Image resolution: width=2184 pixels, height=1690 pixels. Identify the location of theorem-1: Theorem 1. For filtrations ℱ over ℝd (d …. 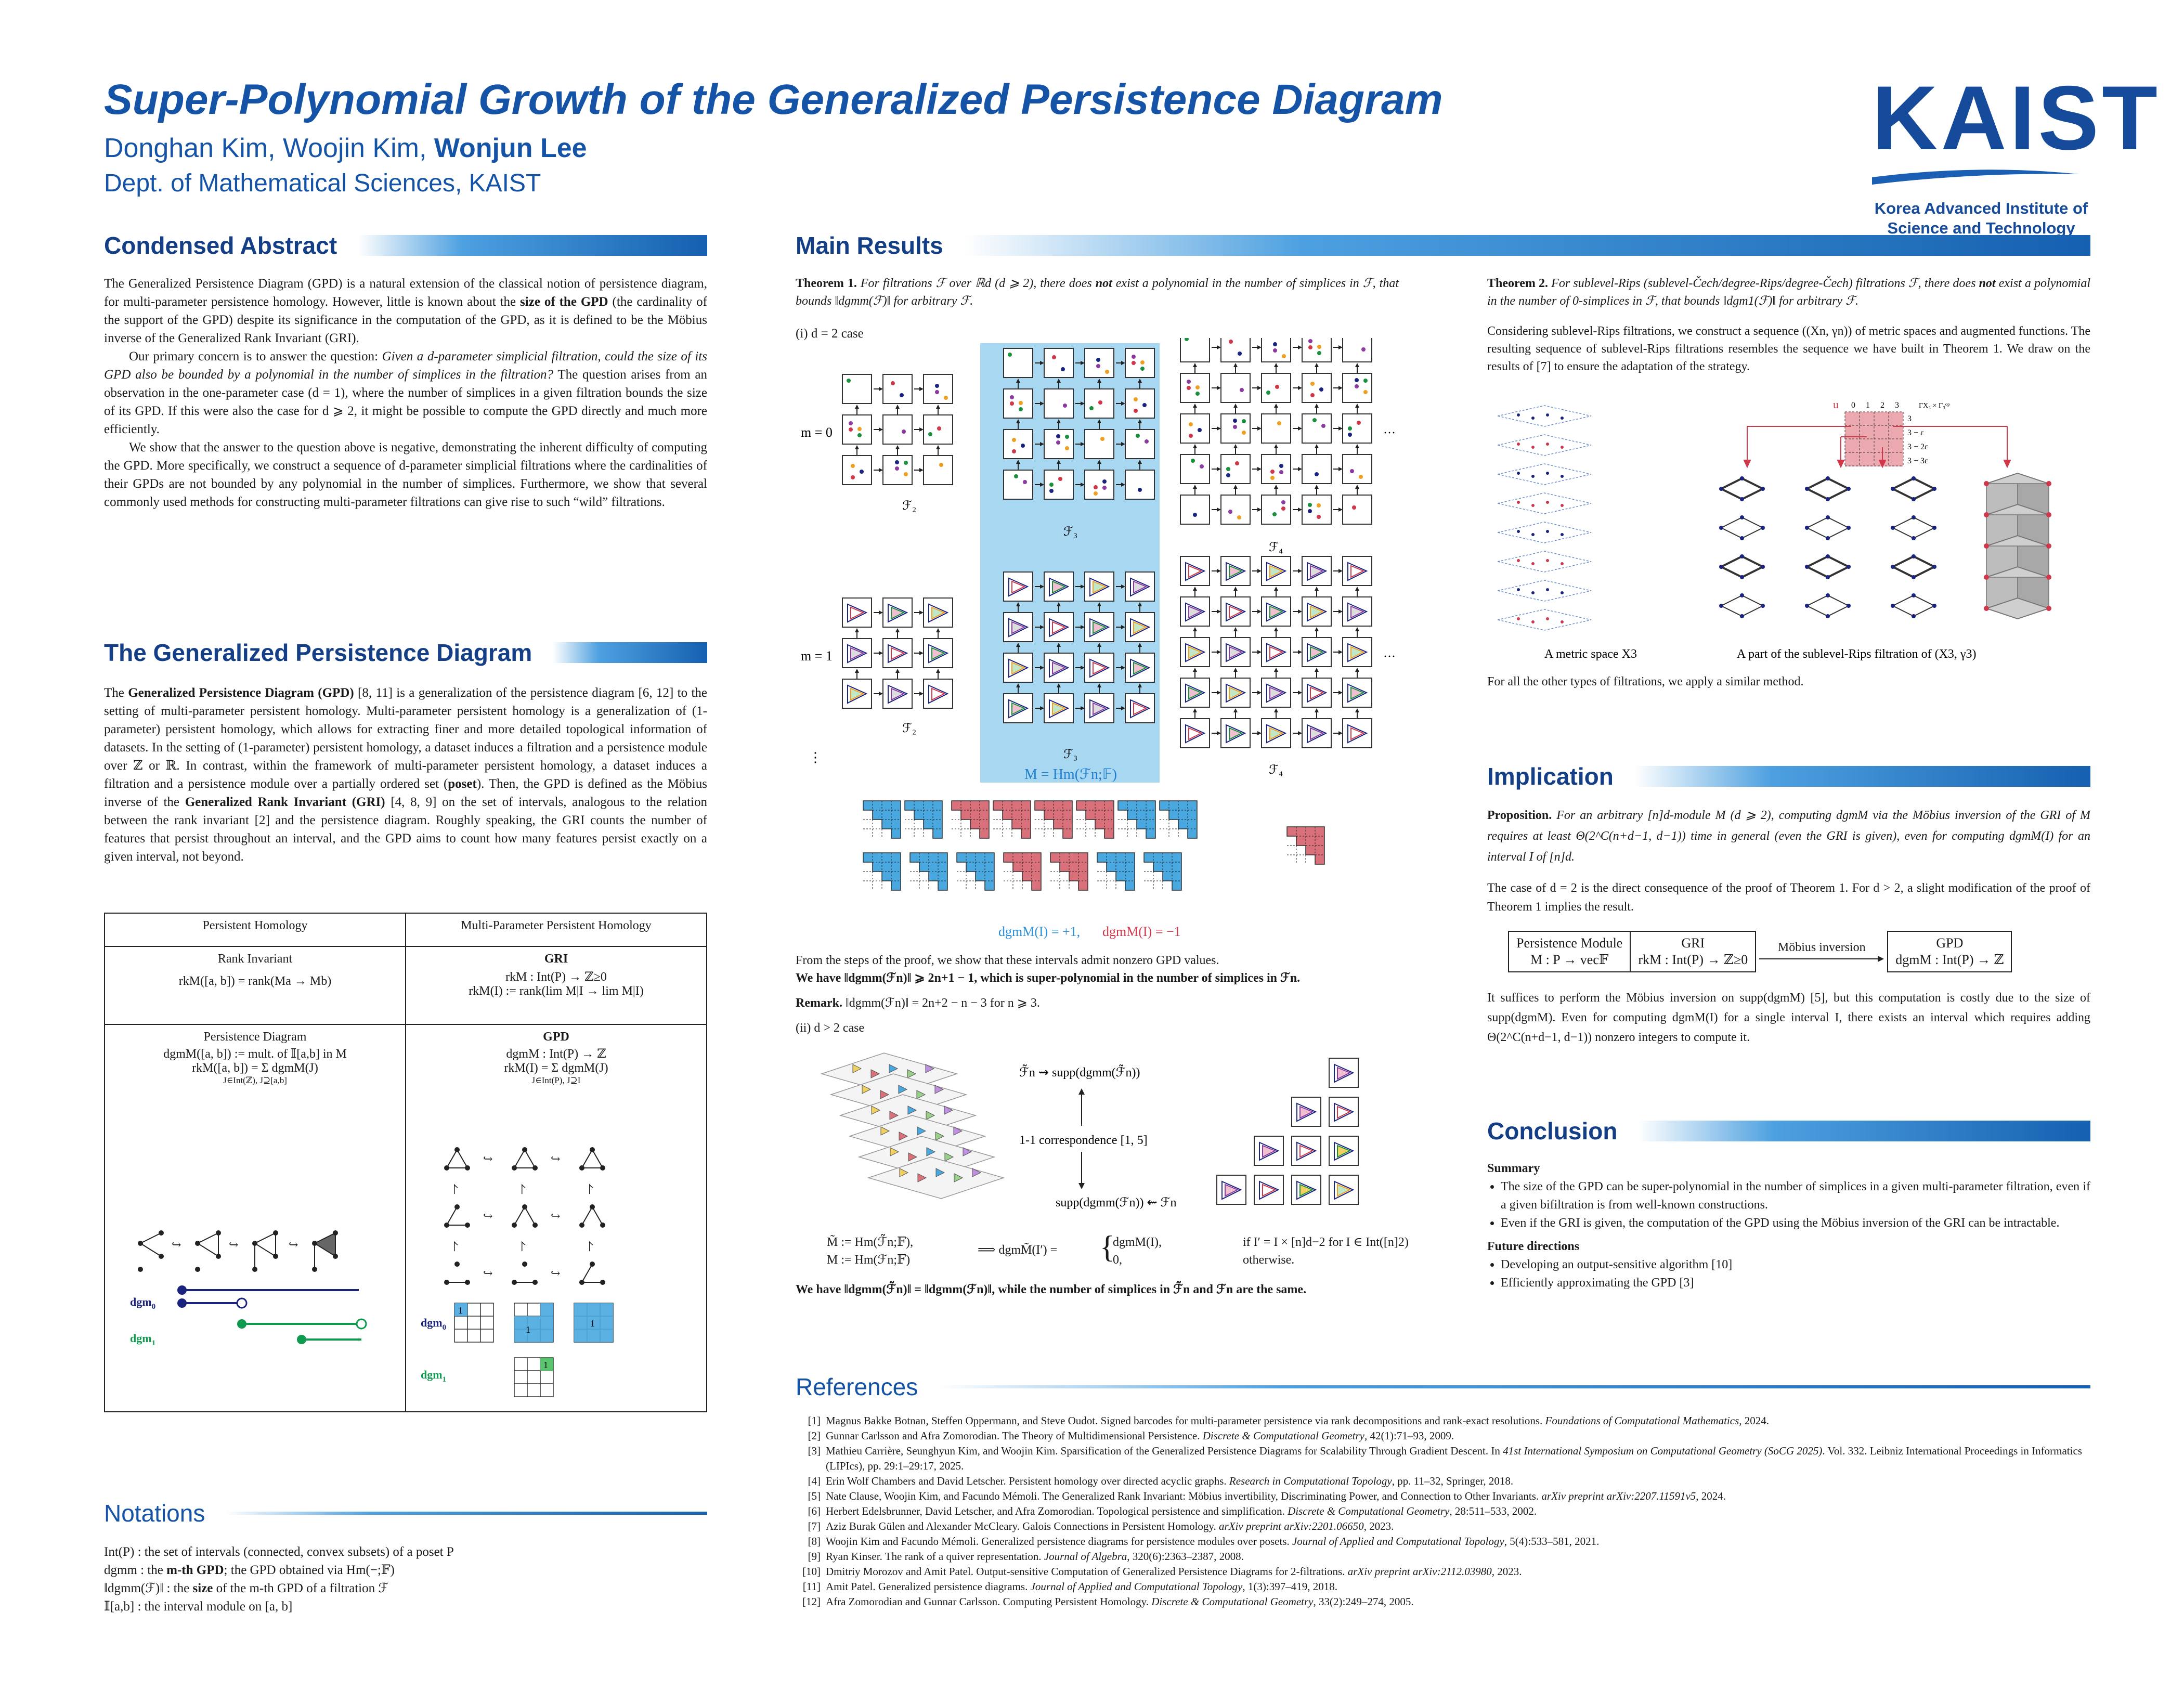
(1098, 292).